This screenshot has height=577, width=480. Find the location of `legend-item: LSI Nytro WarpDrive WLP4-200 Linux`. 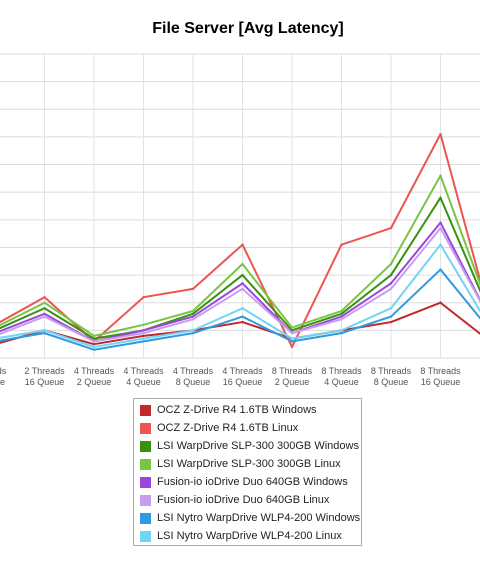

legend-item: LSI Nytro WarpDrive WLP4-200 Linux is located at coordinates (250, 536).